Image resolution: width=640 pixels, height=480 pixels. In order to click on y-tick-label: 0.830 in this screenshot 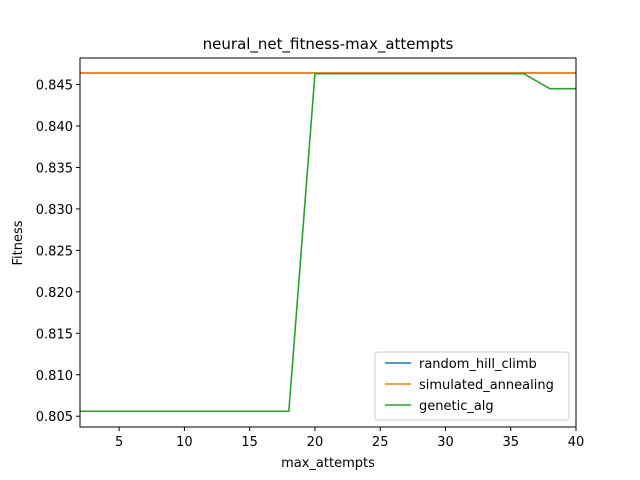, I will do `click(54, 210)`.